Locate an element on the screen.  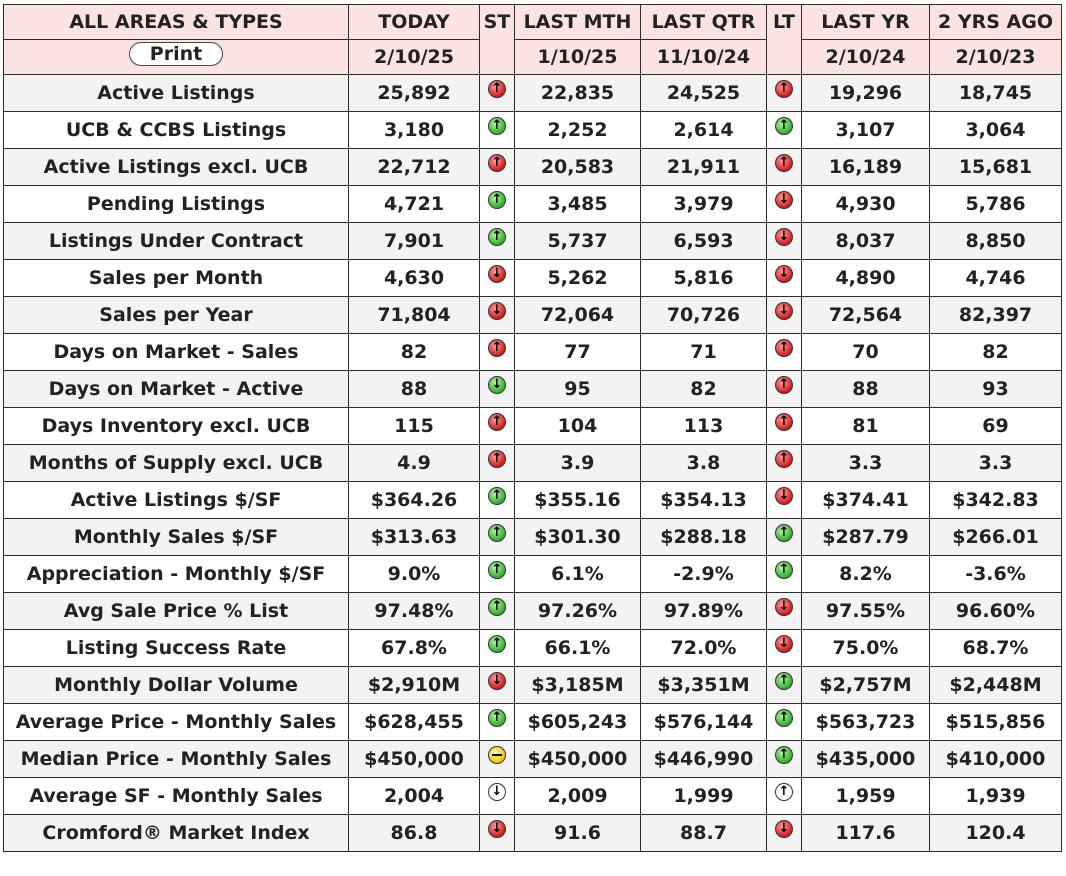
value-last-qtr: $3,351M is located at coordinates (703, 685).